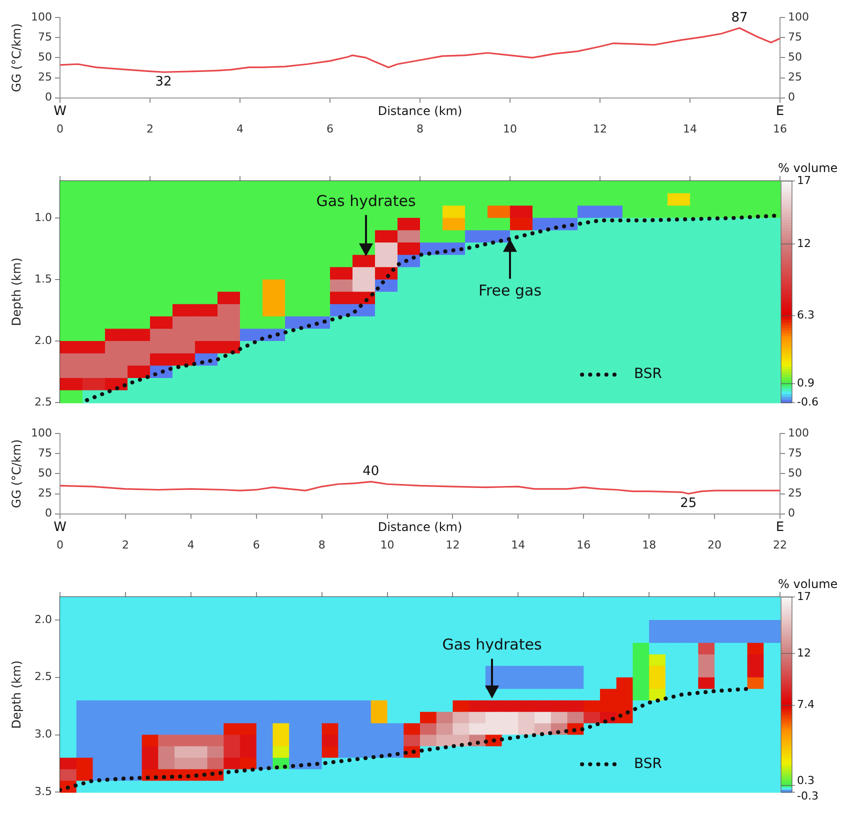  What do you see at coordinates (43, 217) in the screenshot?
I see `y-tick-label: 1.0` at bounding box center [43, 217].